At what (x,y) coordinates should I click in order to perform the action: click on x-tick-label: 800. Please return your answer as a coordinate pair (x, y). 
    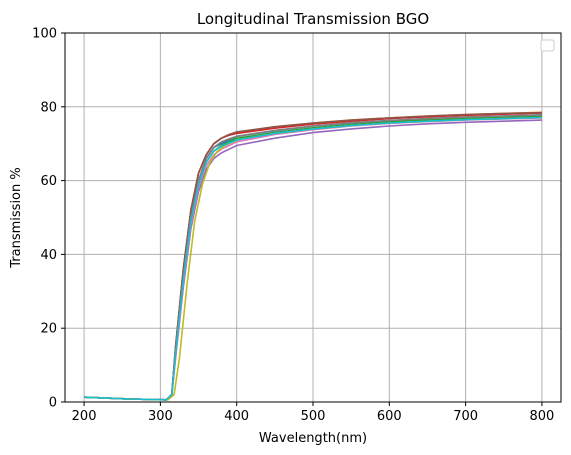
    Looking at the image, I should click on (542, 416).